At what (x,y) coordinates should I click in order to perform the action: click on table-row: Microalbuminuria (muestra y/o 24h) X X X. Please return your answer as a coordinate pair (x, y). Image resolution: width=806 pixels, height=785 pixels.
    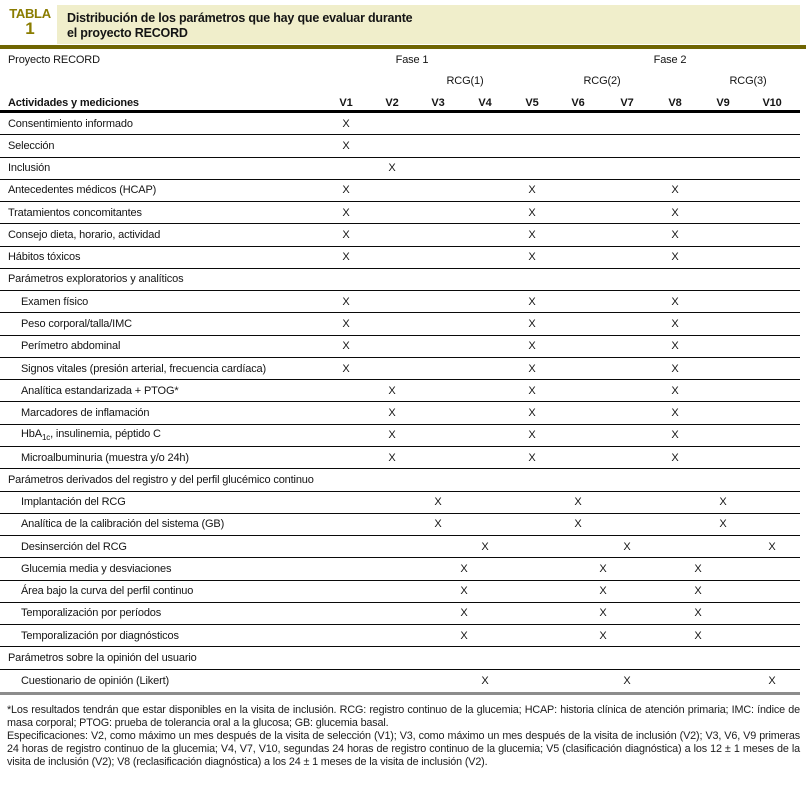
    Looking at the image, I should click on (400, 458).